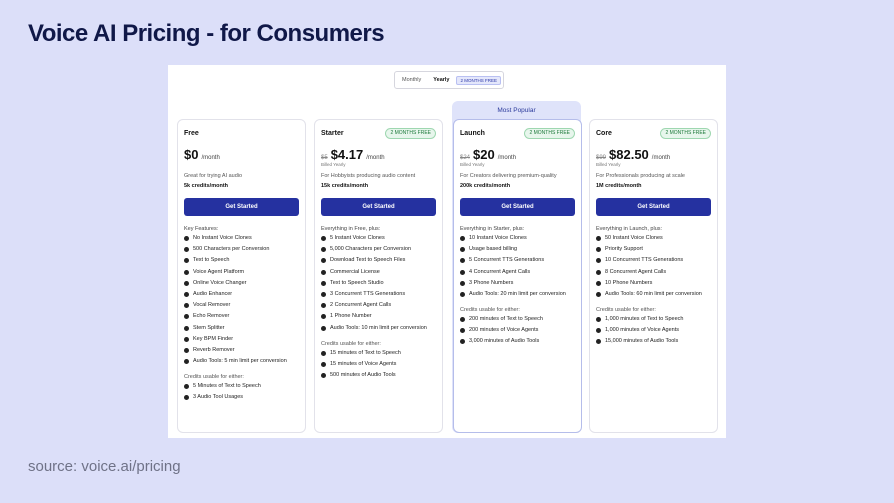  I want to click on credits-usable-item: 15 minutes of Text to Speech, so click(378, 353).